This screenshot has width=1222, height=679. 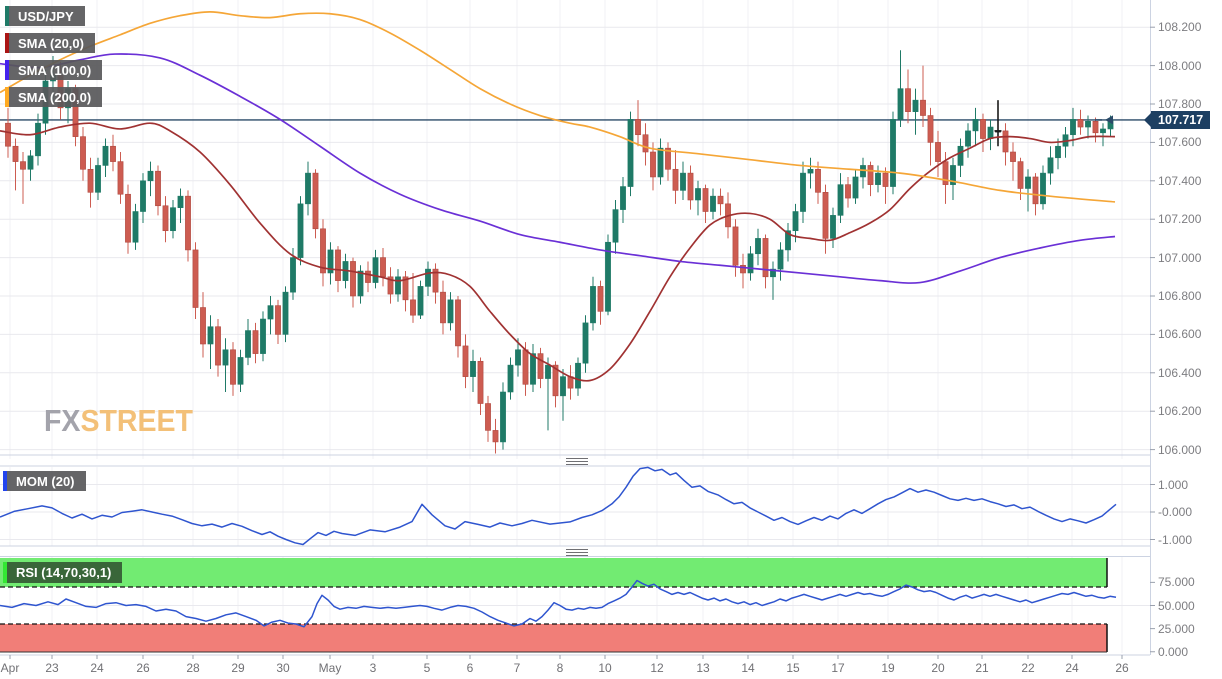 What do you see at coordinates (577, 462) in the screenshot?
I see `panel-resize-handle-mom` at bounding box center [577, 462].